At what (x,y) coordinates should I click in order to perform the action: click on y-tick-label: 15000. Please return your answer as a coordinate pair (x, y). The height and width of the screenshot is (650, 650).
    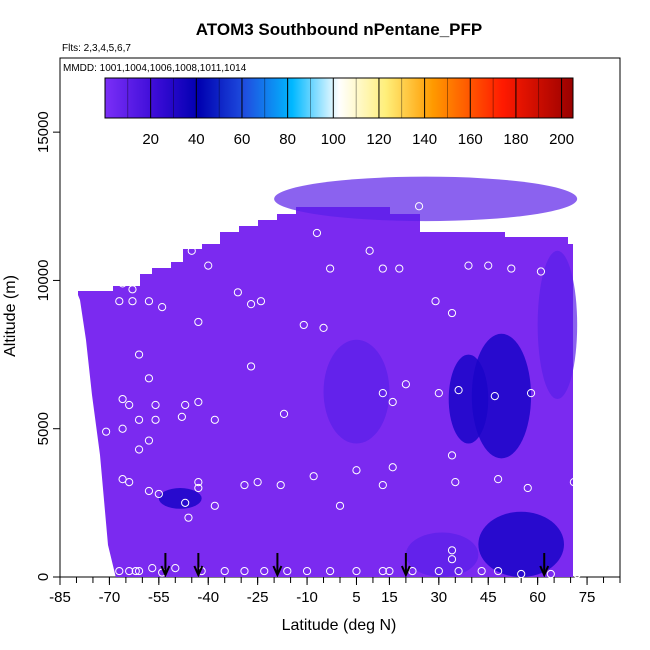
    Looking at the image, I should click on (43, 132).